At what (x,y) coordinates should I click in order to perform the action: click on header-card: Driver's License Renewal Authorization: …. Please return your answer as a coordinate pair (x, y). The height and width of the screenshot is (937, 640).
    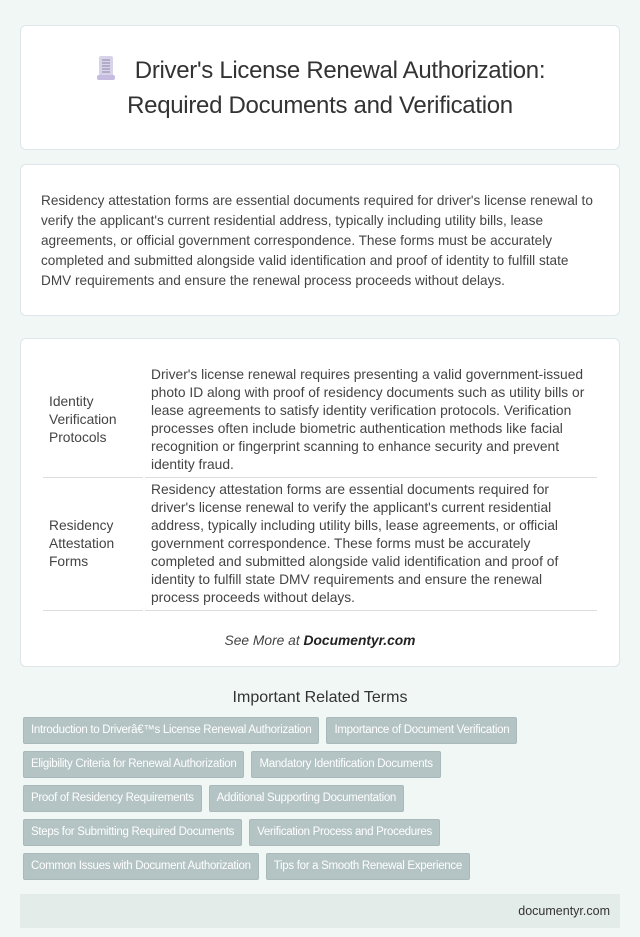
    Looking at the image, I should click on (320, 87).